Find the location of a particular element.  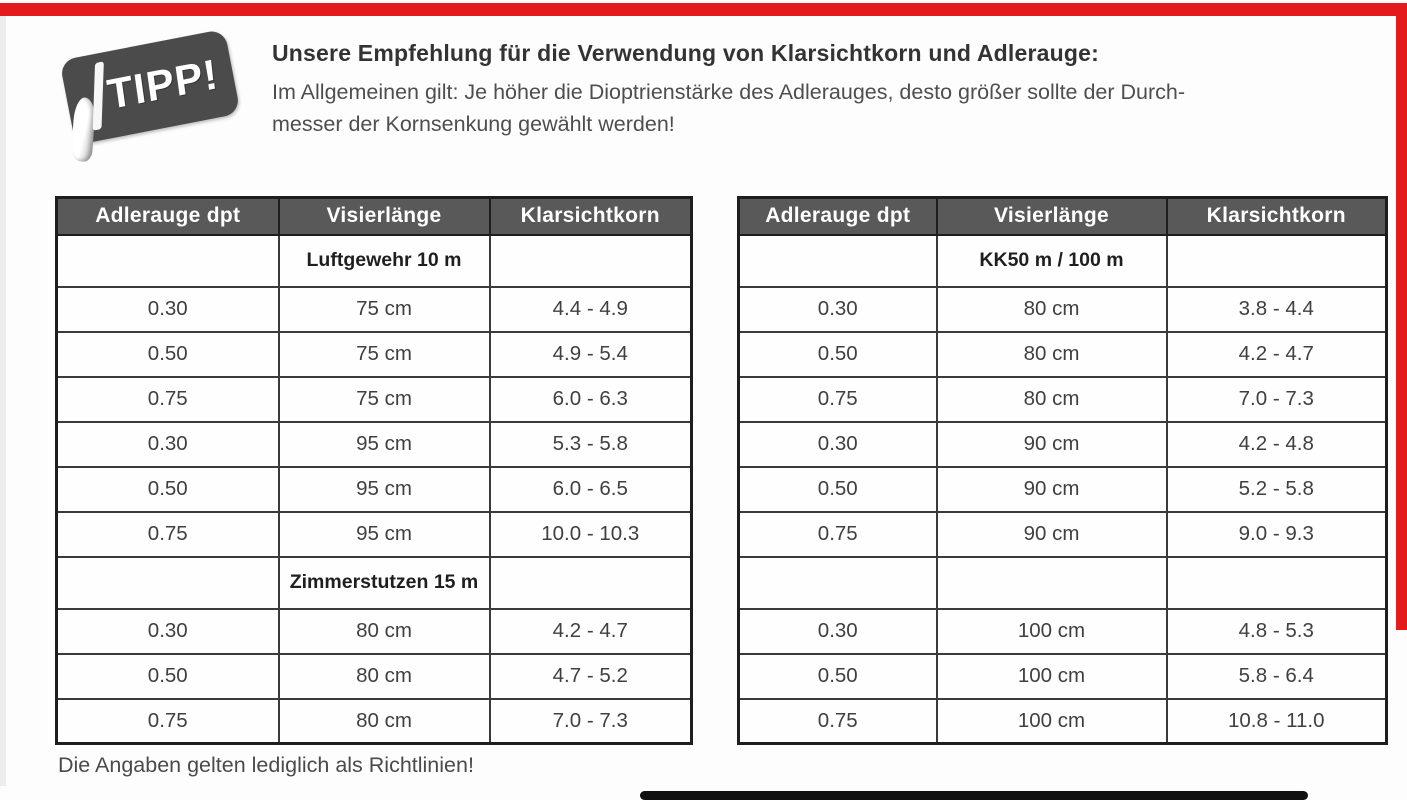

table-row: 0.50 100 cm 5.8 - 6.4 is located at coordinates (1062, 676).